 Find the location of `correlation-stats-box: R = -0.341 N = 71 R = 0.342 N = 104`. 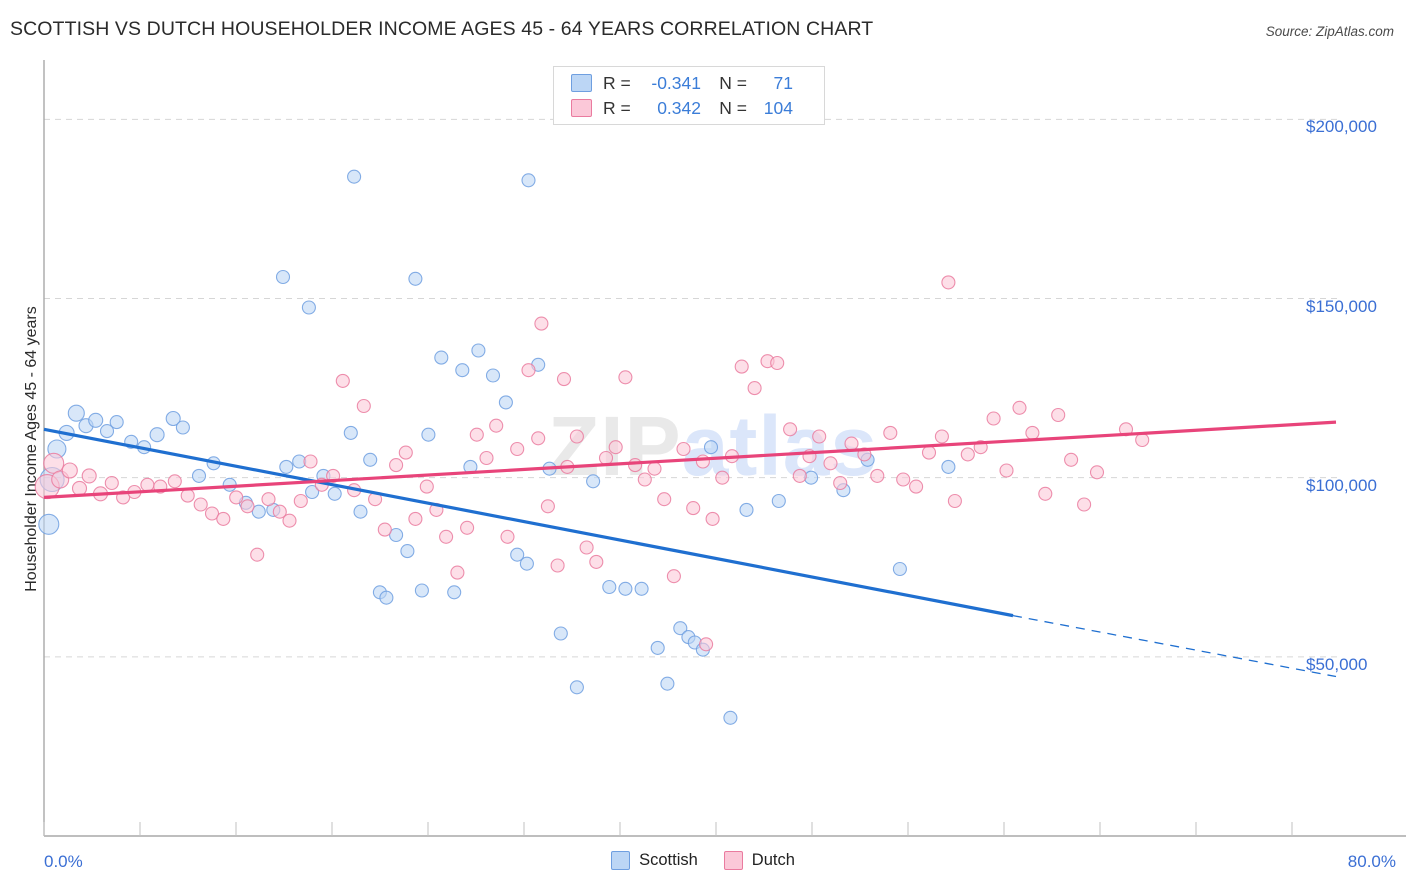

correlation-stats-box: R = -0.341 N = 71 R = 0.342 N = 104 is located at coordinates (689, 95).